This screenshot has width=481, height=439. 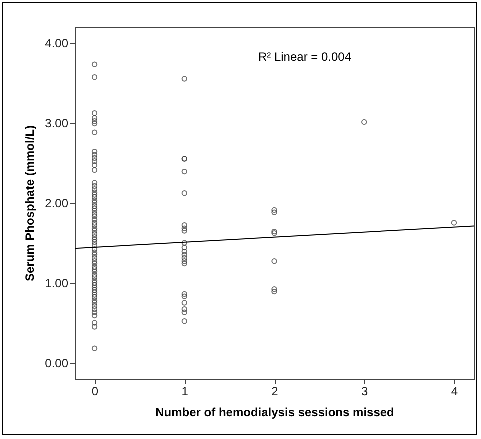 I want to click on x-tick-label: 3, so click(x=365, y=391).